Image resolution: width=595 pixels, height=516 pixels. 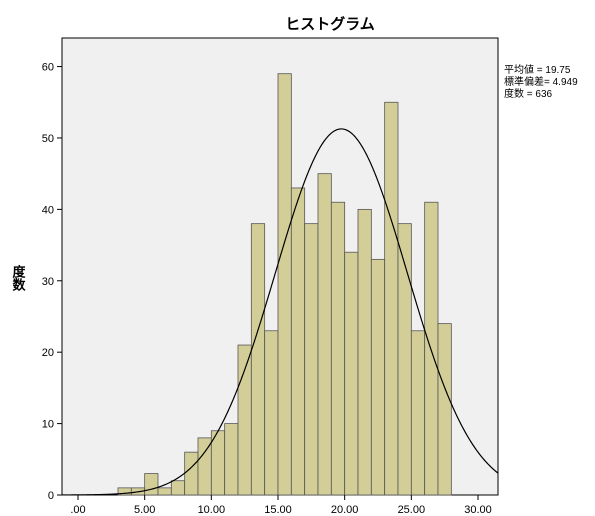 What do you see at coordinates (77, 510) in the screenshot?
I see `x-tick-label: .00` at bounding box center [77, 510].